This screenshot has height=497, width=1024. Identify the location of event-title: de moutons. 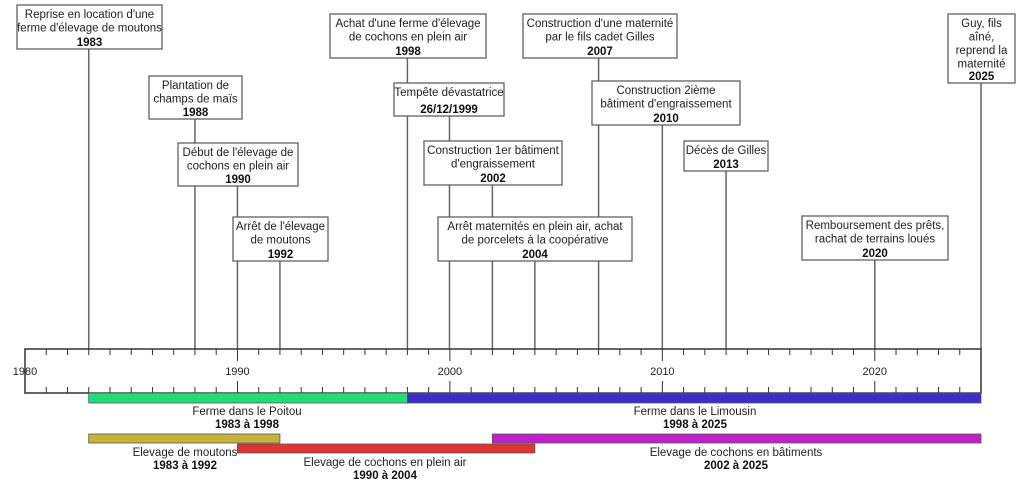
(280, 241).